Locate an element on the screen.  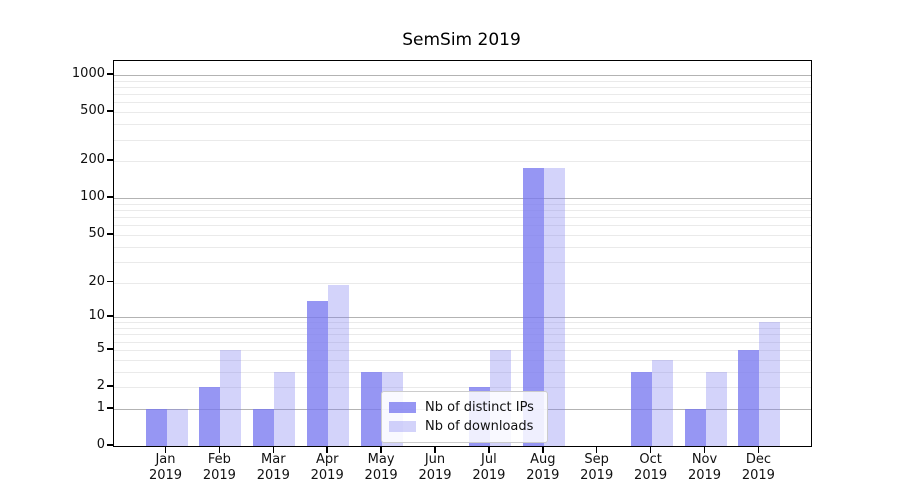
bar-feb-ips is located at coordinates (210, 416).